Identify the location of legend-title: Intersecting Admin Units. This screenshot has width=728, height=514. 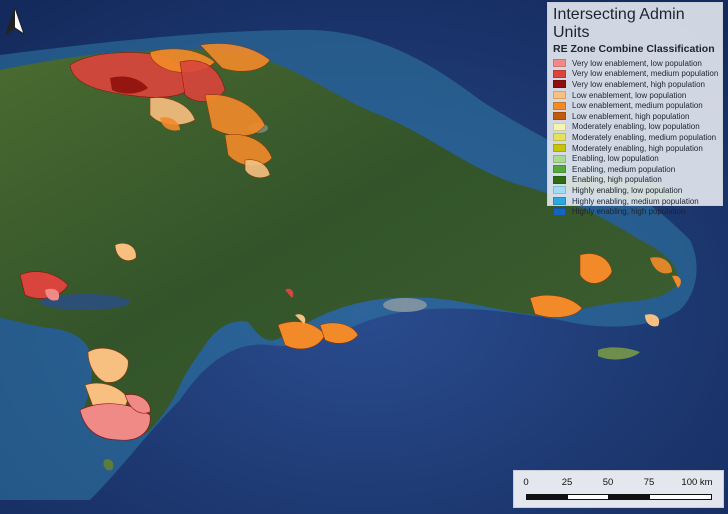
(619, 23).